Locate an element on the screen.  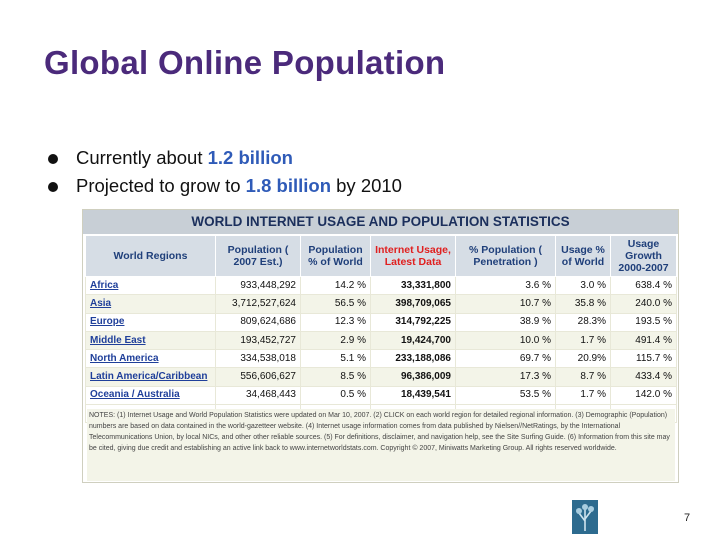
value-cell: 115.7 % is located at coordinates (643, 359).